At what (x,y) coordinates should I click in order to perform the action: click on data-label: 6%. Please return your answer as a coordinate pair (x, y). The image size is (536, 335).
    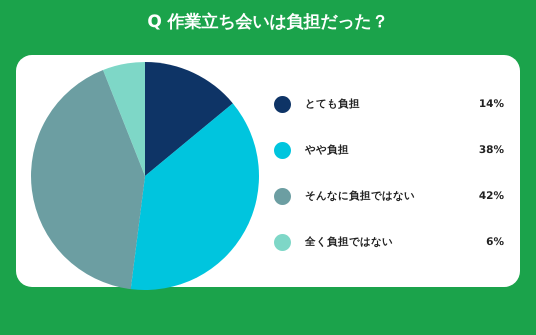
    Looking at the image, I should click on (495, 242).